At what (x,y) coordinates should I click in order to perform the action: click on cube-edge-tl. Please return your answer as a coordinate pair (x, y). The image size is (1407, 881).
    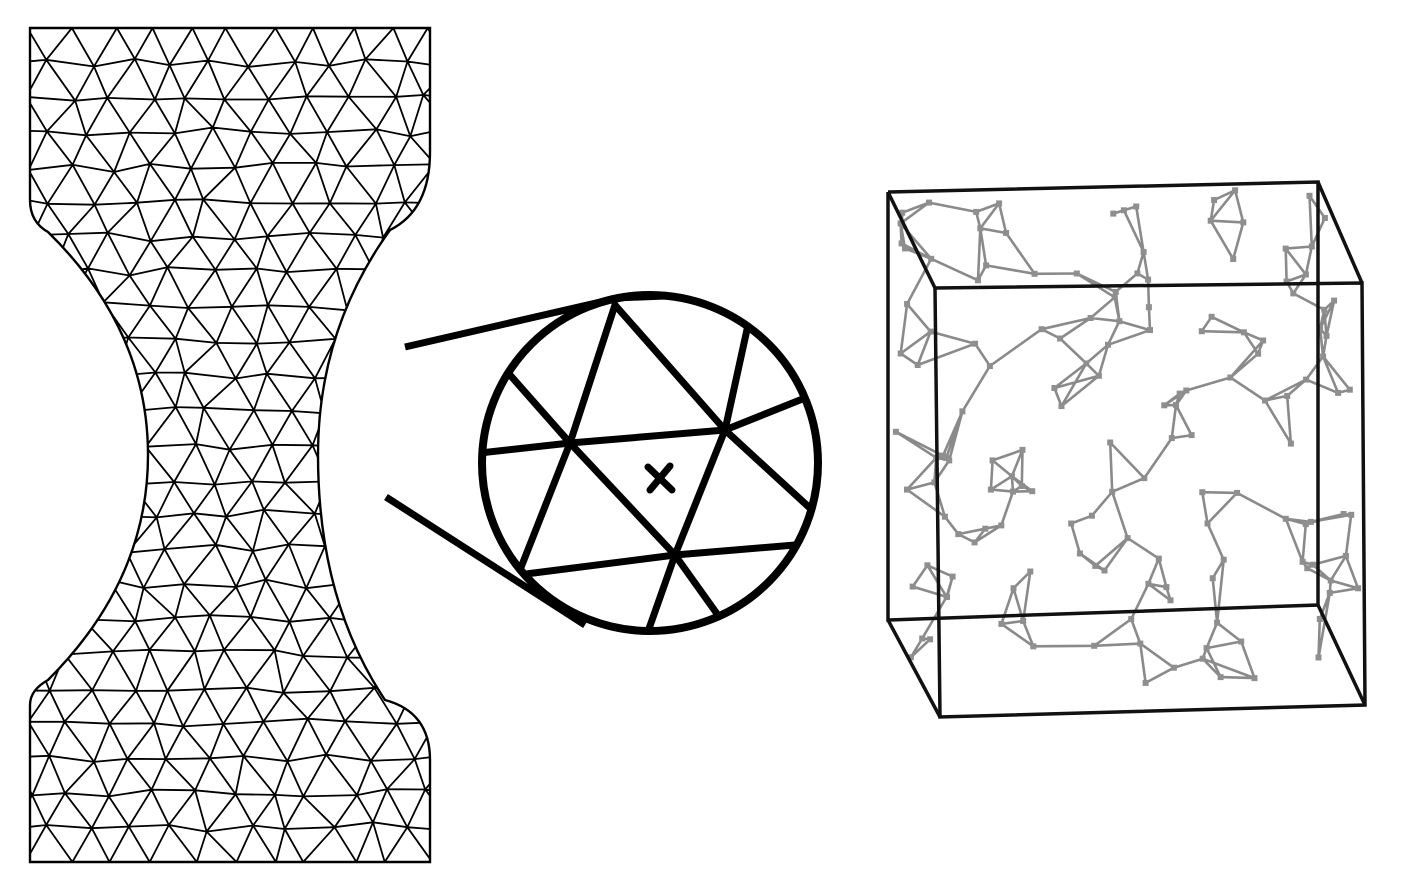
    Looking at the image, I should click on (911, 240).